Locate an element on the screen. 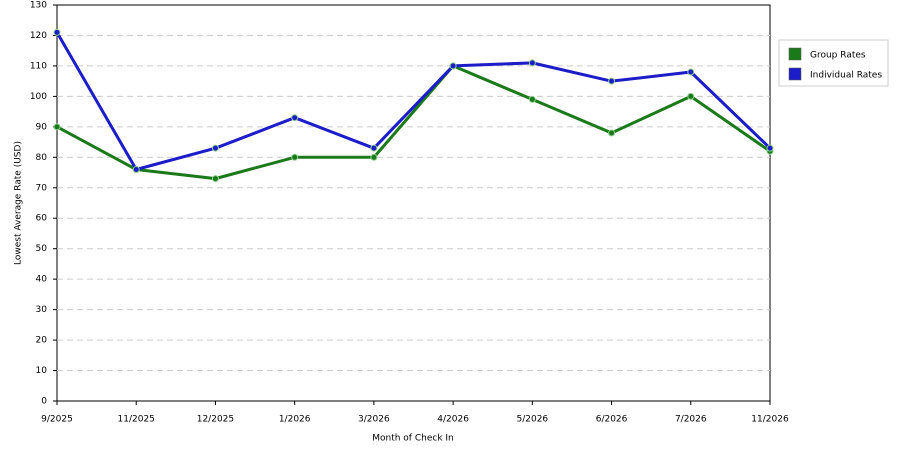 The width and height of the screenshot is (900, 450). x-tick-label: 4/2026 is located at coordinates (453, 420).